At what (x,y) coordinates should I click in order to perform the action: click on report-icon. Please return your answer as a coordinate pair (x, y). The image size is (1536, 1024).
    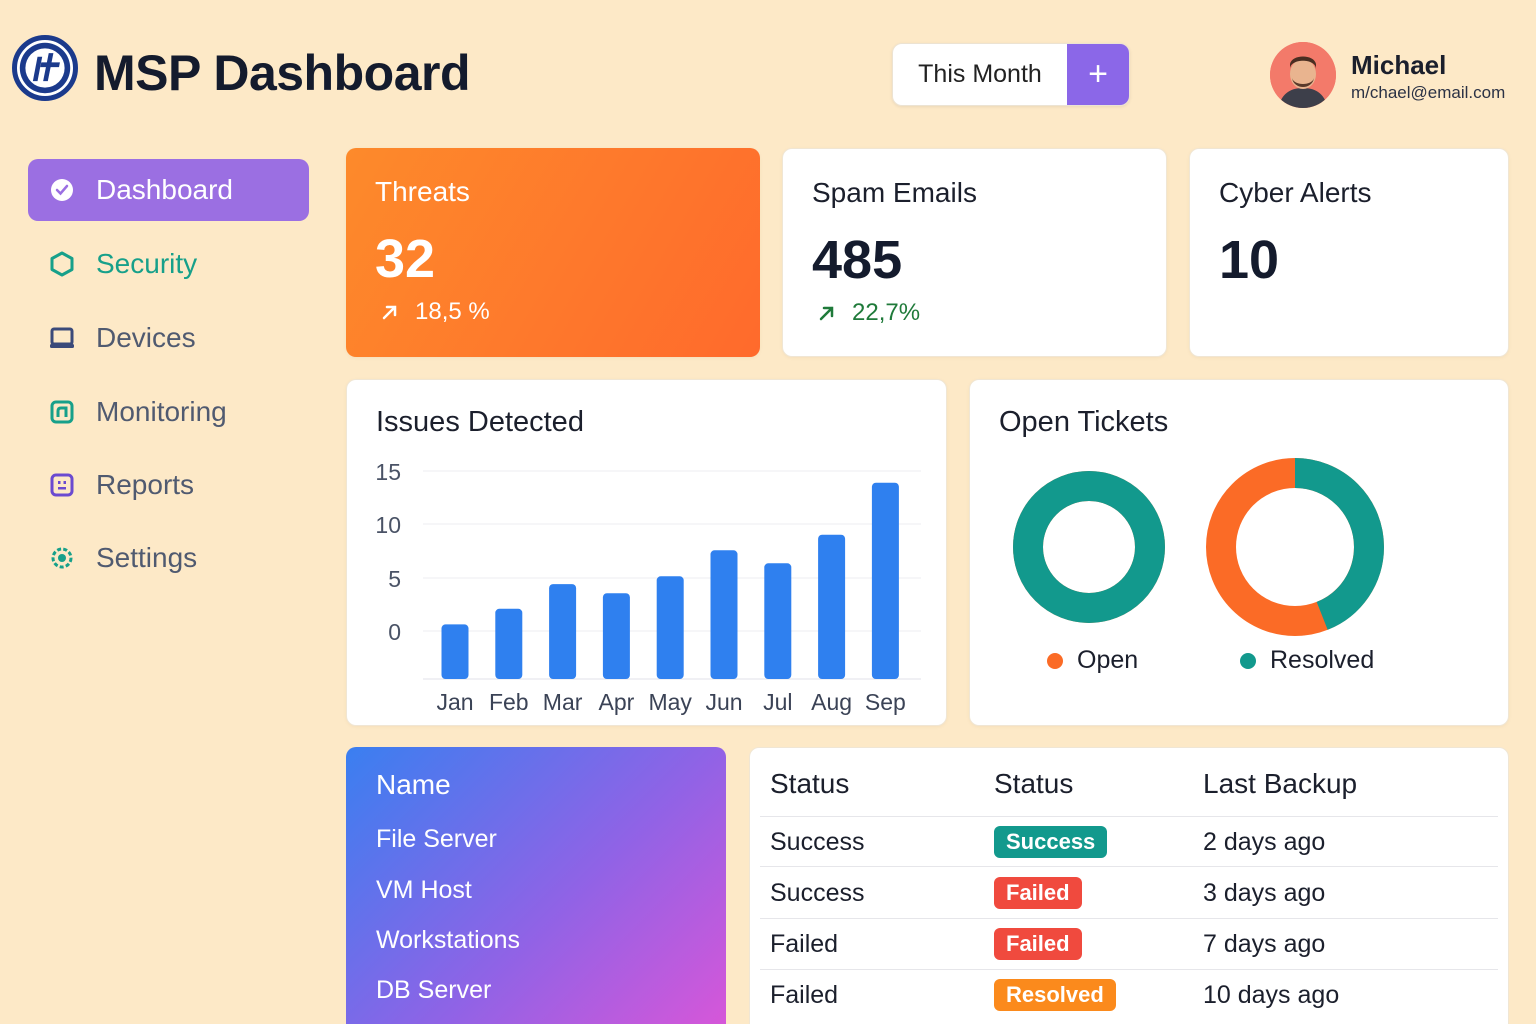
    Looking at the image, I should click on (62, 485).